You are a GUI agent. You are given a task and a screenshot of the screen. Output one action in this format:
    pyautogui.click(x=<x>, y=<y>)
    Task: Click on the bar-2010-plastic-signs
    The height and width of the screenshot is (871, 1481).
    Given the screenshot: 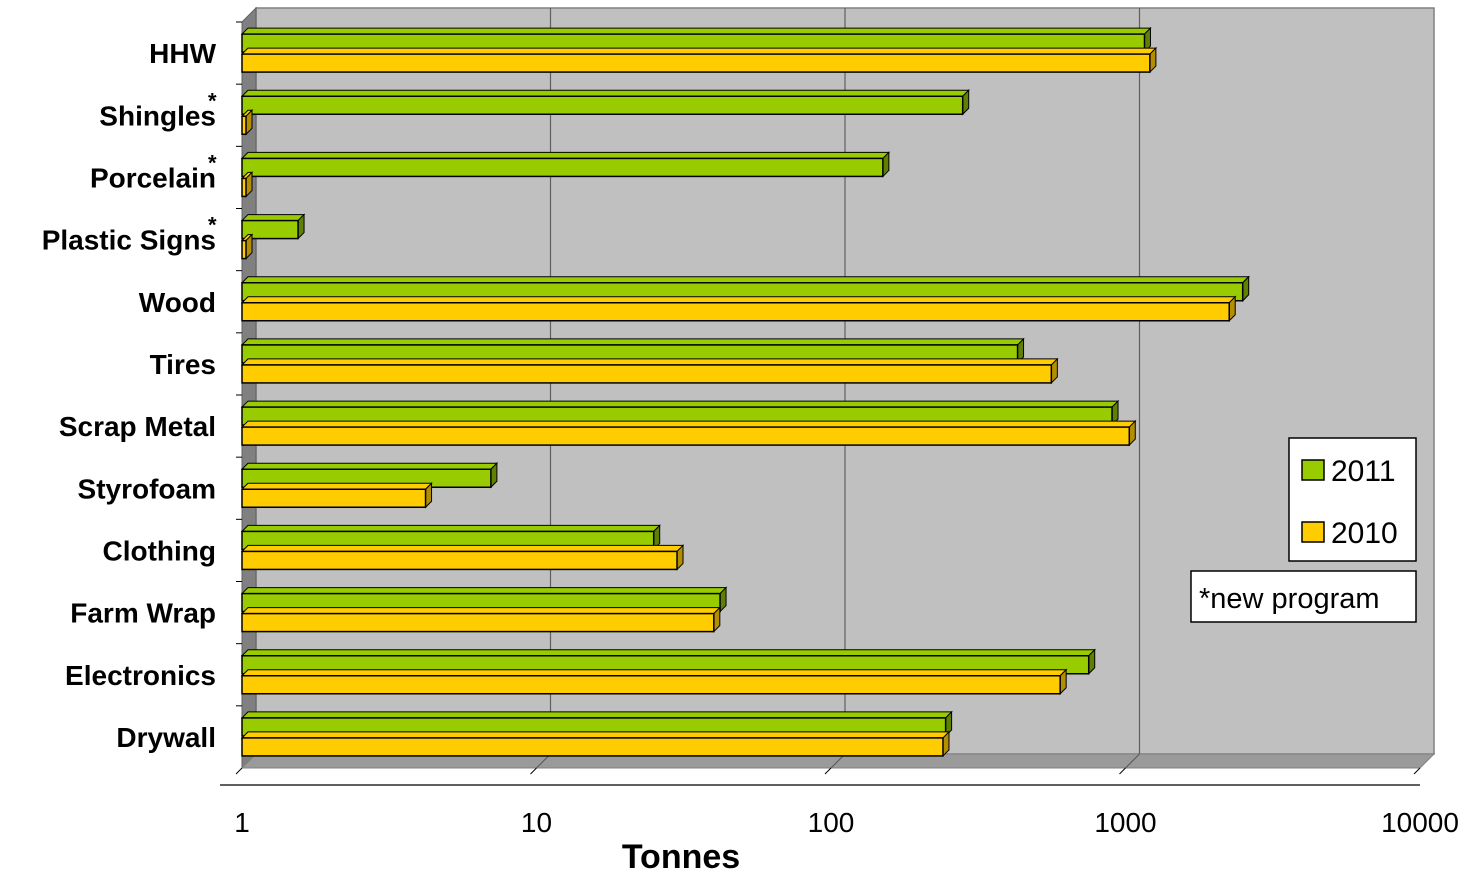 What is the action you would take?
    pyautogui.click(x=247, y=246)
    